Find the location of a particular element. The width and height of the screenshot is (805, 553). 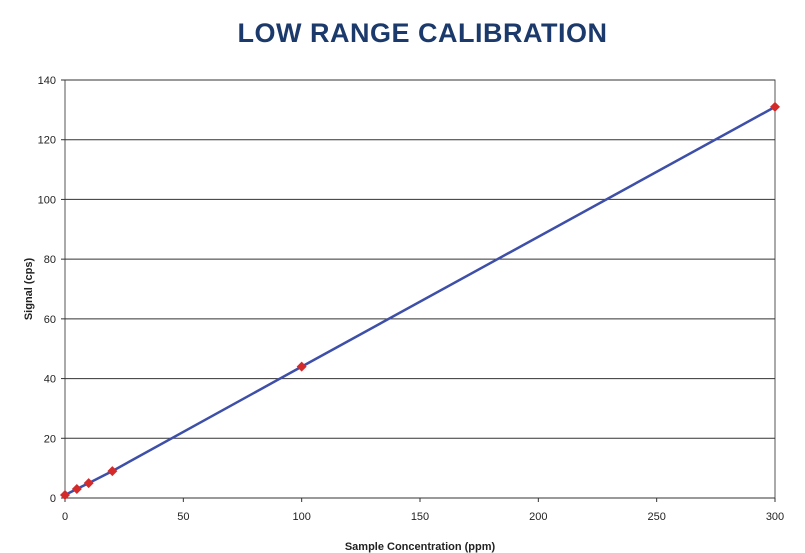

y-tick-label: 120 is located at coordinates (47, 141).